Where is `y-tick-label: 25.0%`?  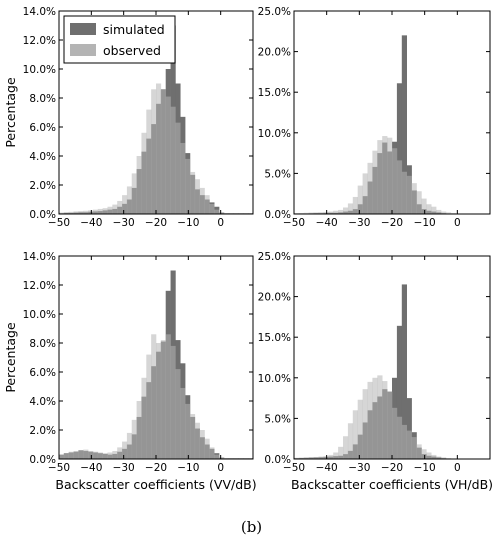 y-tick-label: 25.0% is located at coordinates (274, 12).